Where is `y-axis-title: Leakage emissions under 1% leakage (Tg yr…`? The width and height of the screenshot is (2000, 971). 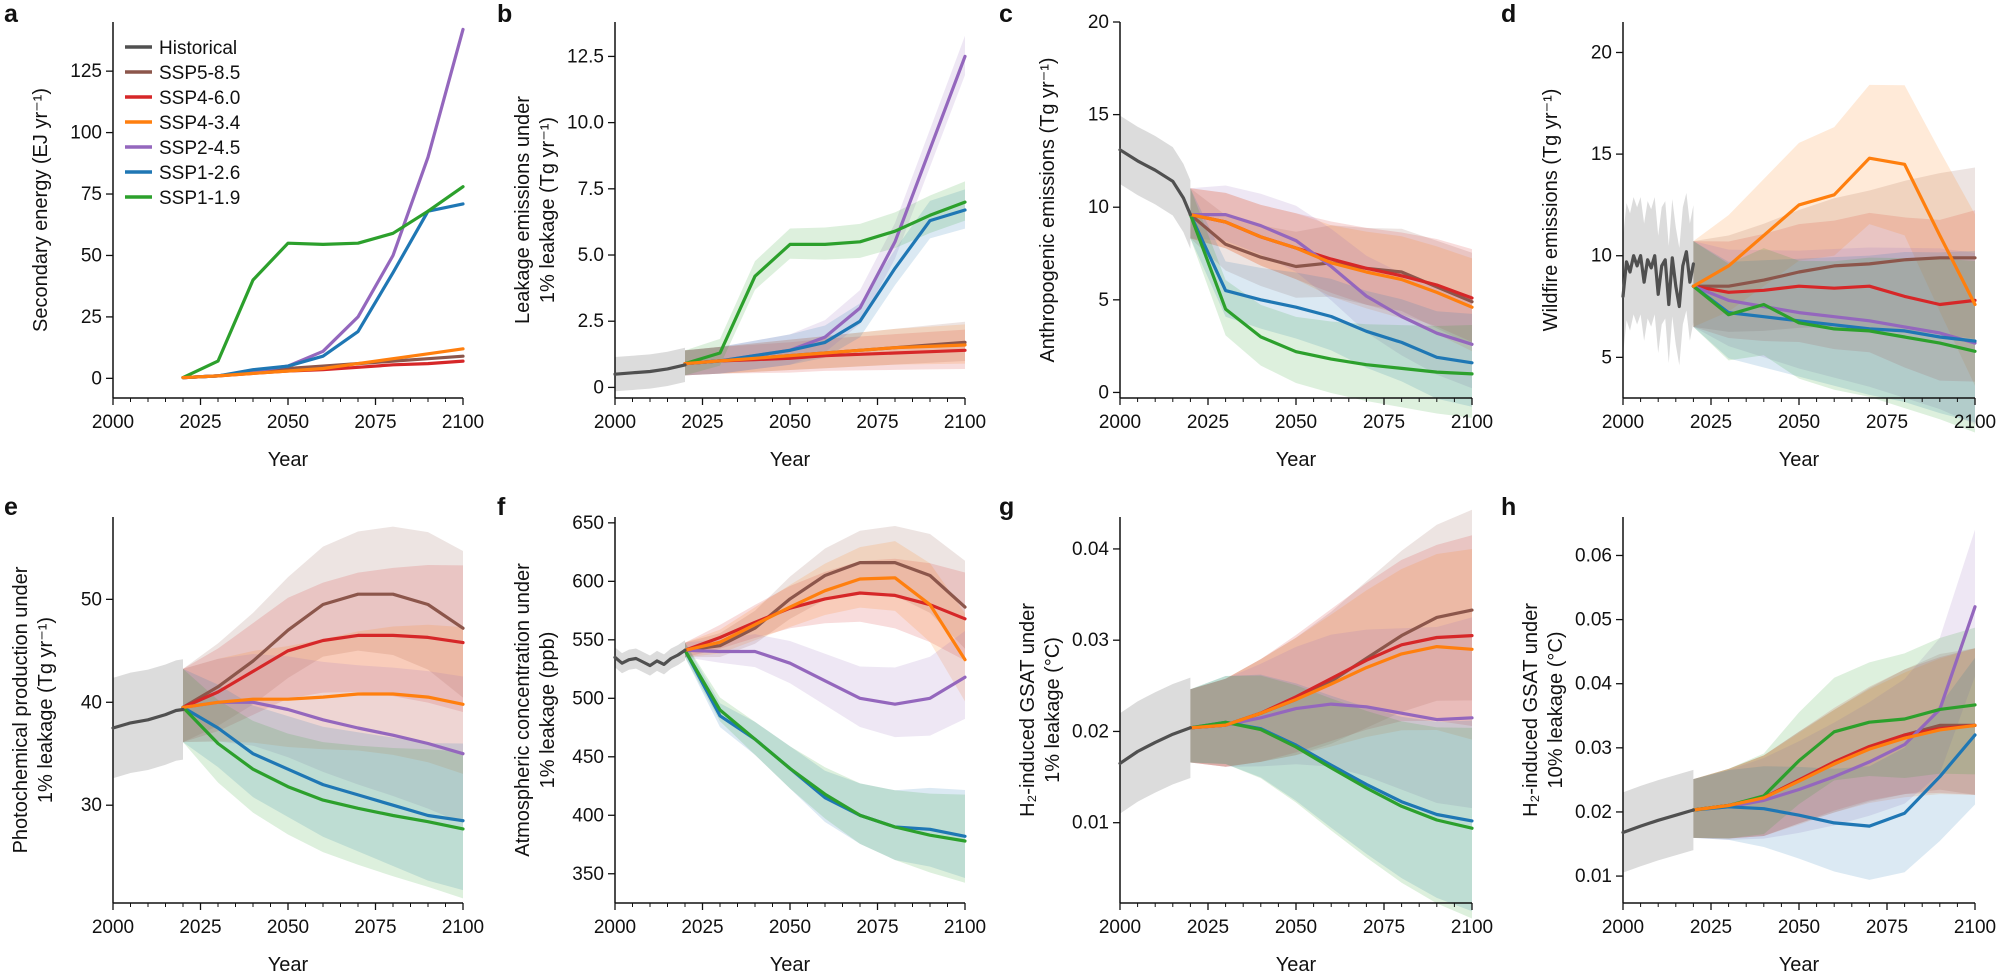 y-axis-title: Leakage emissions under 1% leakage (Tg yr… is located at coordinates (535, 210).